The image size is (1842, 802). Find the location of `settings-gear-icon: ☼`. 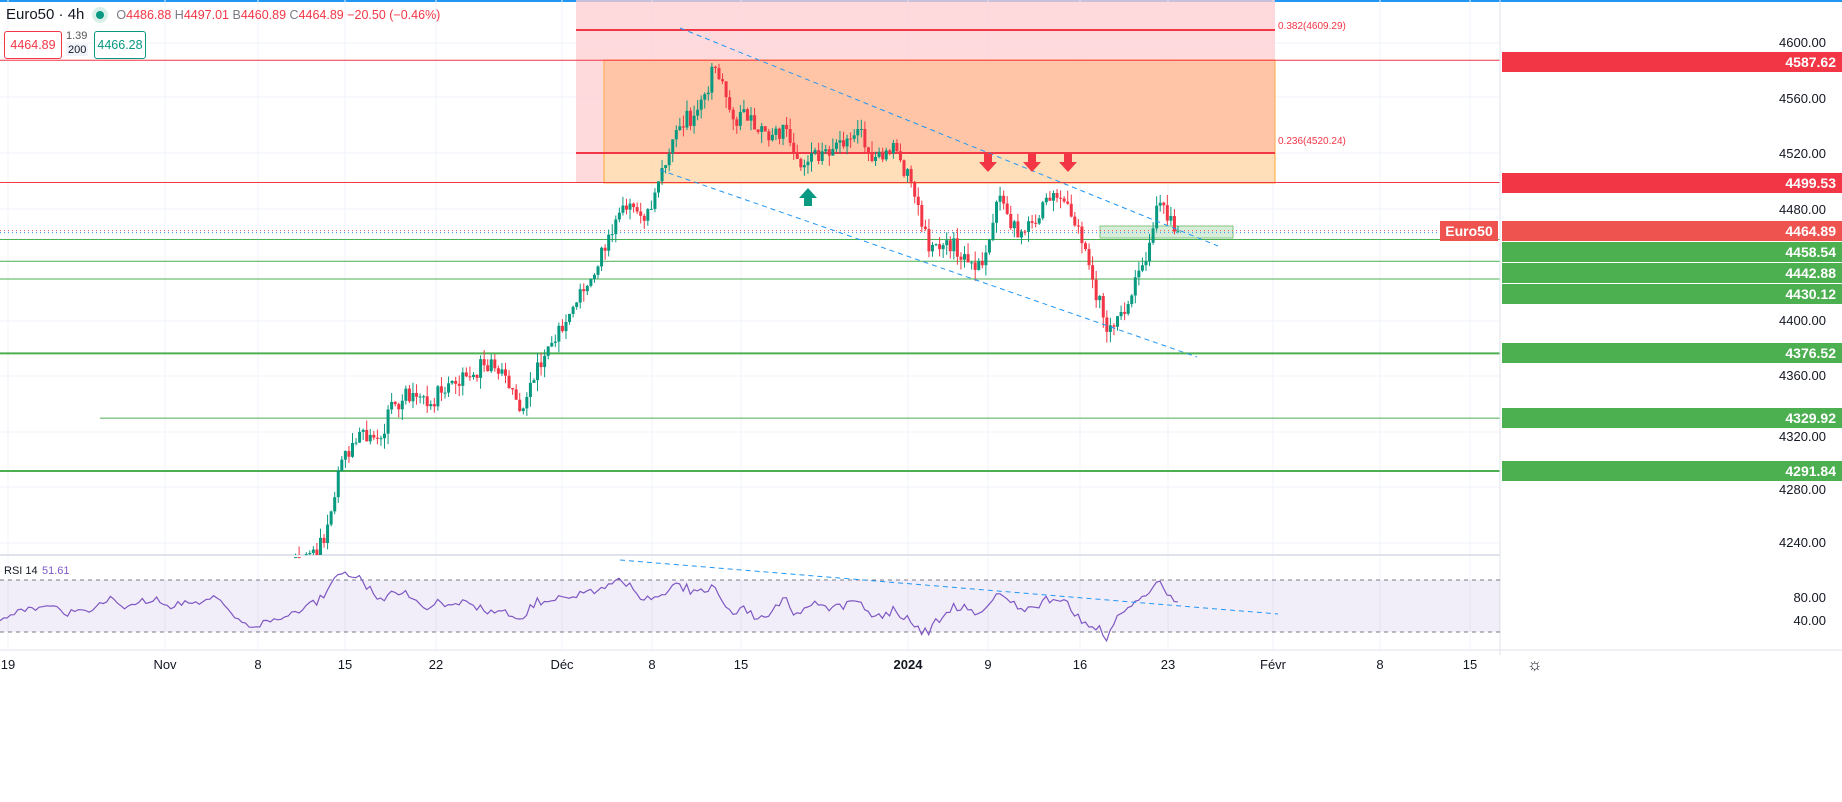

settings-gear-icon: ☼ is located at coordinates (1535, 664).